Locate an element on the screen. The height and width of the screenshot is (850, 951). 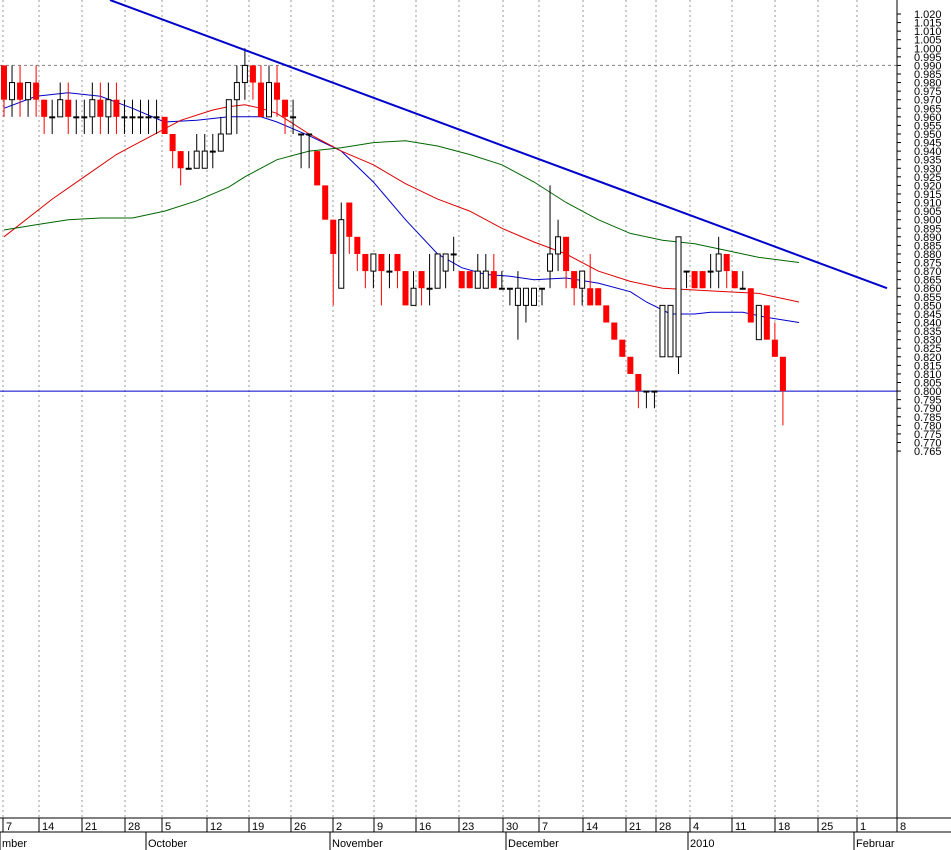
y-tick-label: 0.960 is located at coordinates (928, 118).